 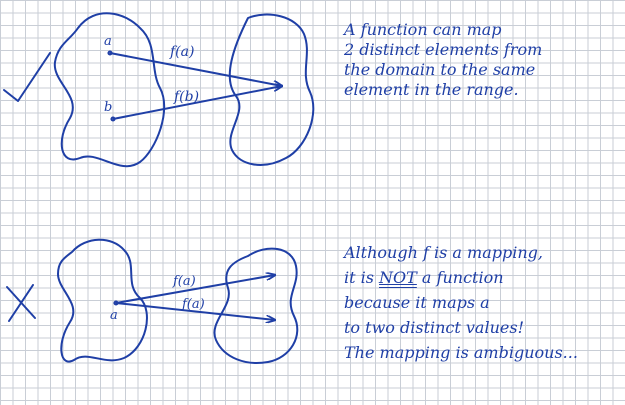 I want to click on note-bottom-line-2-pre: it is, so click(x=362, y=277).